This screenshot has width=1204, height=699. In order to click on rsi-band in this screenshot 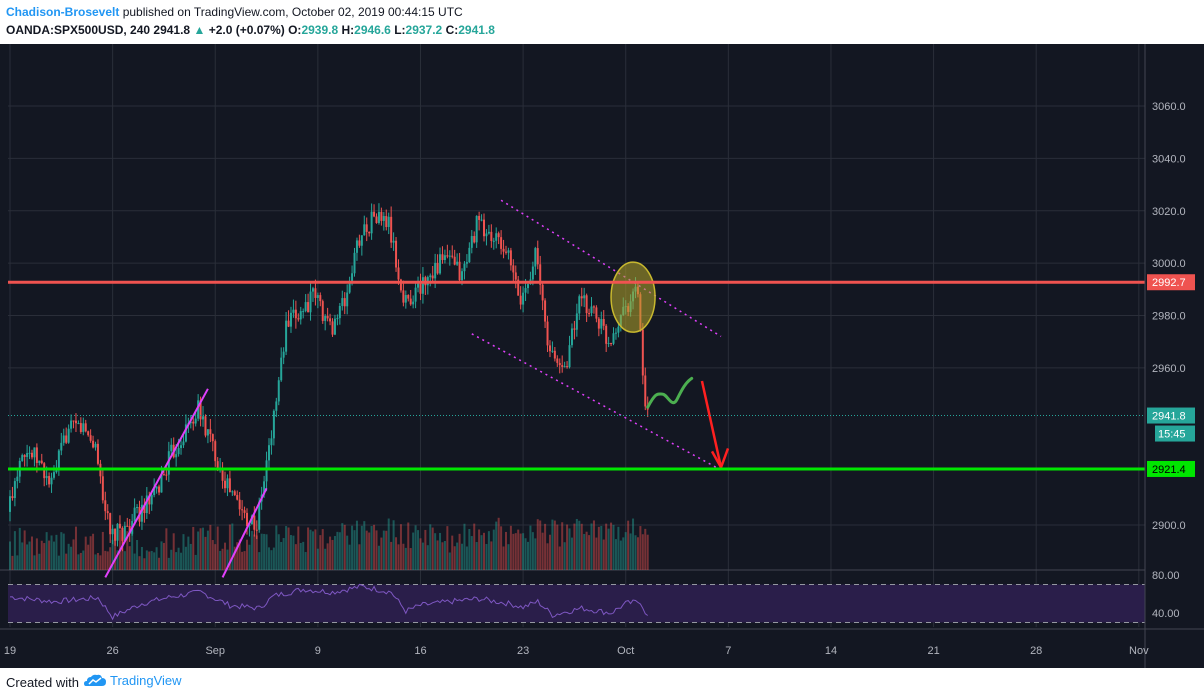, I will do `click(576, 603)`.